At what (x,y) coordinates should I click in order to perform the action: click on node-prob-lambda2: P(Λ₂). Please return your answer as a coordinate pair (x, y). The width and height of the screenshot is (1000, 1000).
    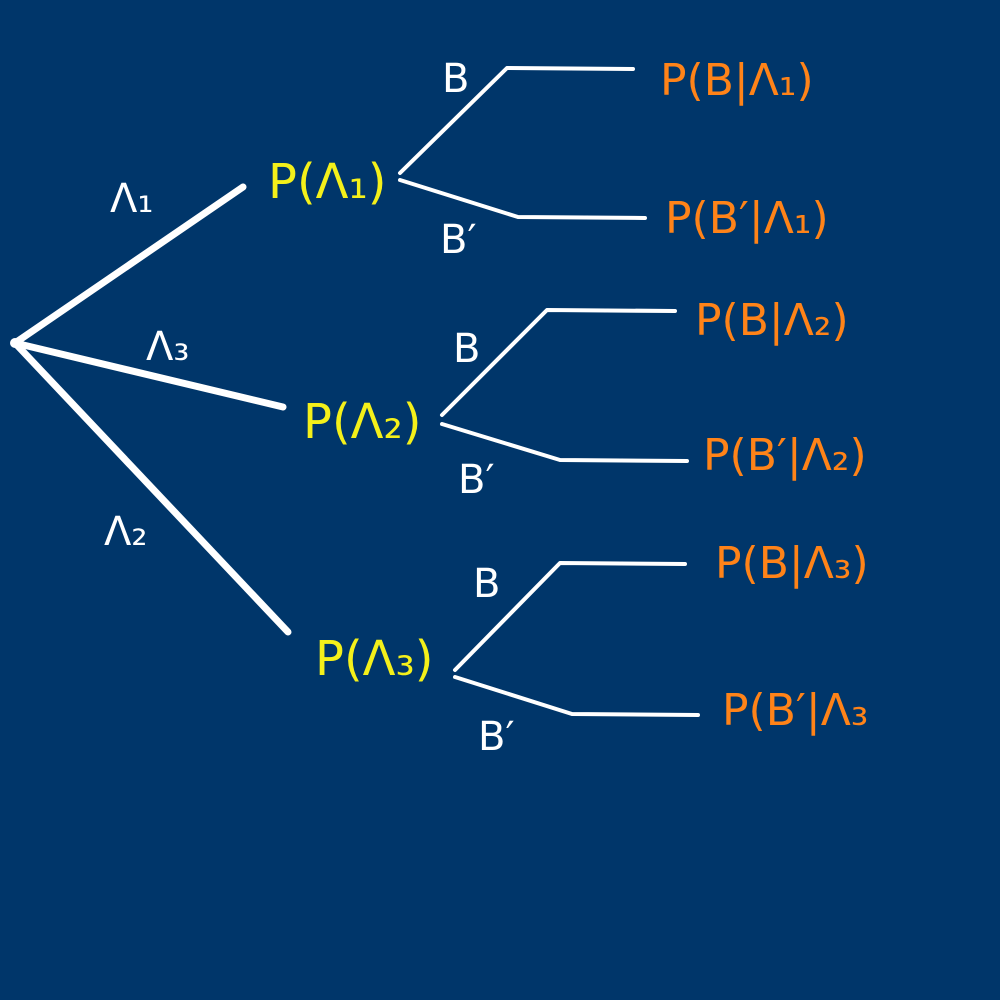
    Looking at the image, I should click on (362, 422).